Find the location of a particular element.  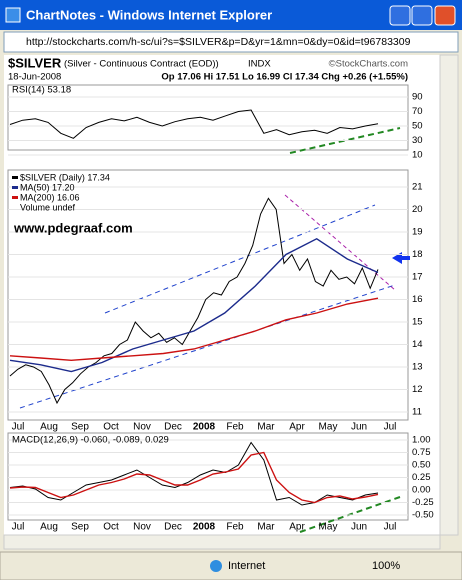

arrow is located at coordinates (401, 258).